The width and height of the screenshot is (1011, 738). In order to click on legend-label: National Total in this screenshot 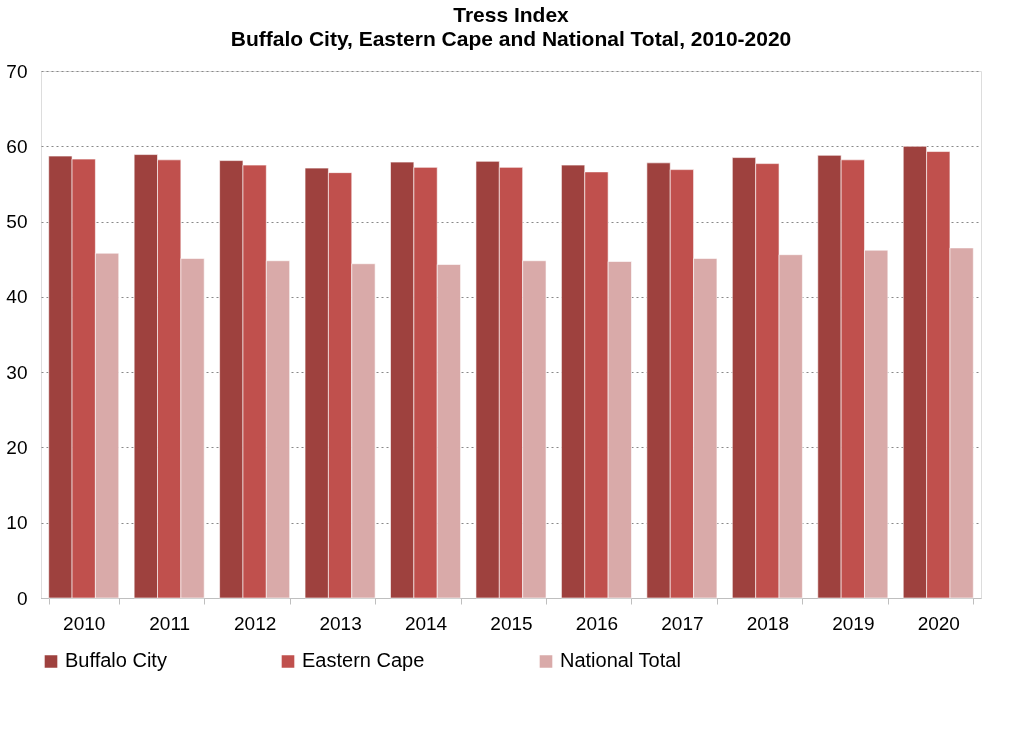, I will do `click(620, 660)`.